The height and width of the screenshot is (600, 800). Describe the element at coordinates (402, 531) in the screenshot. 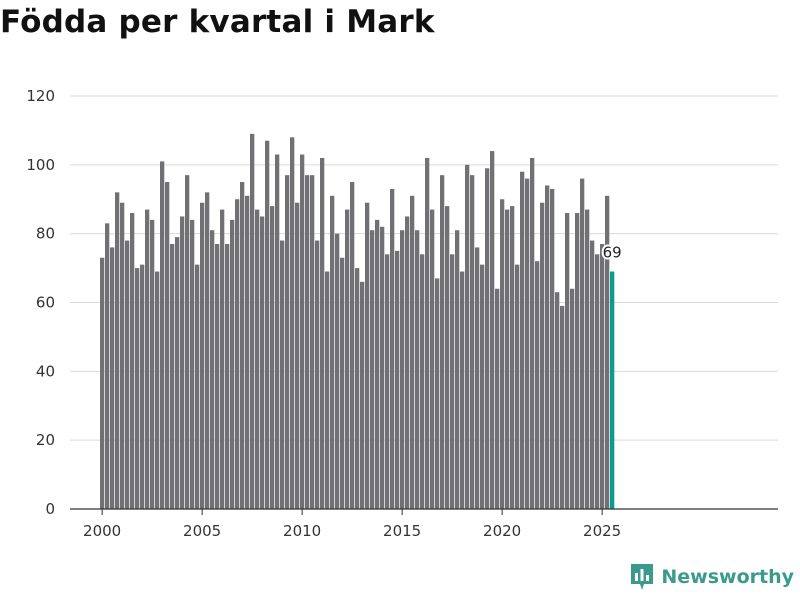

I see `x-tick-label: 2015` at that location.